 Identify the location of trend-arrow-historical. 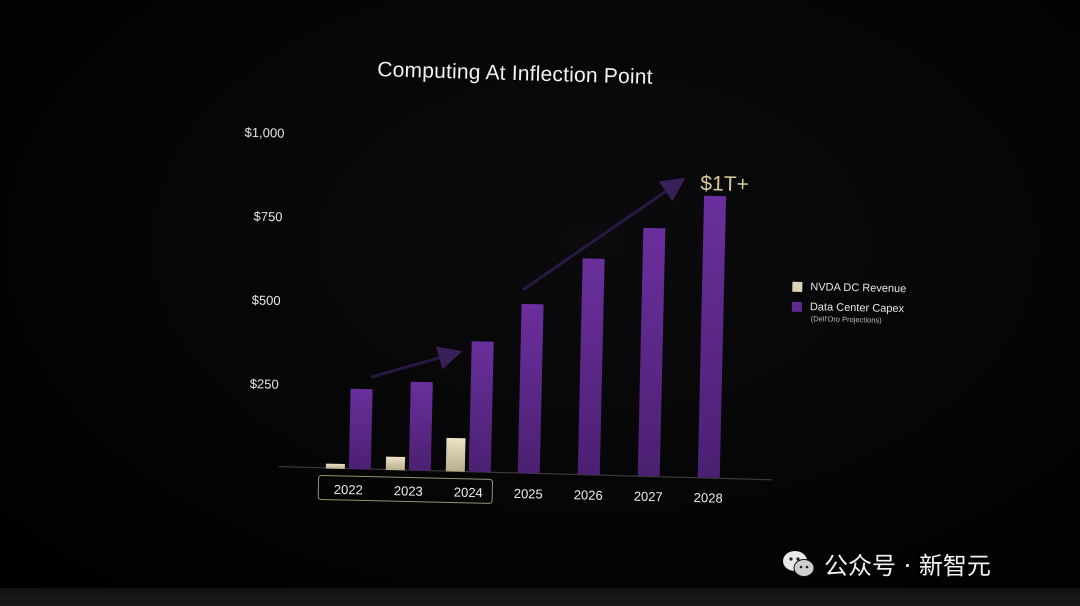
(416, 362).